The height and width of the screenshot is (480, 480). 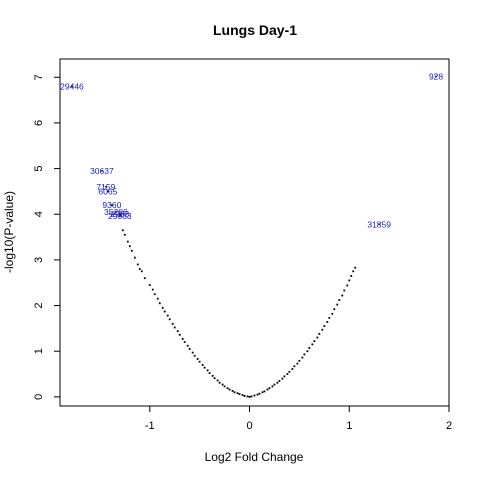 I want to click on x-axis-label: Log2 Fold Change, so click(x=254, y=457).